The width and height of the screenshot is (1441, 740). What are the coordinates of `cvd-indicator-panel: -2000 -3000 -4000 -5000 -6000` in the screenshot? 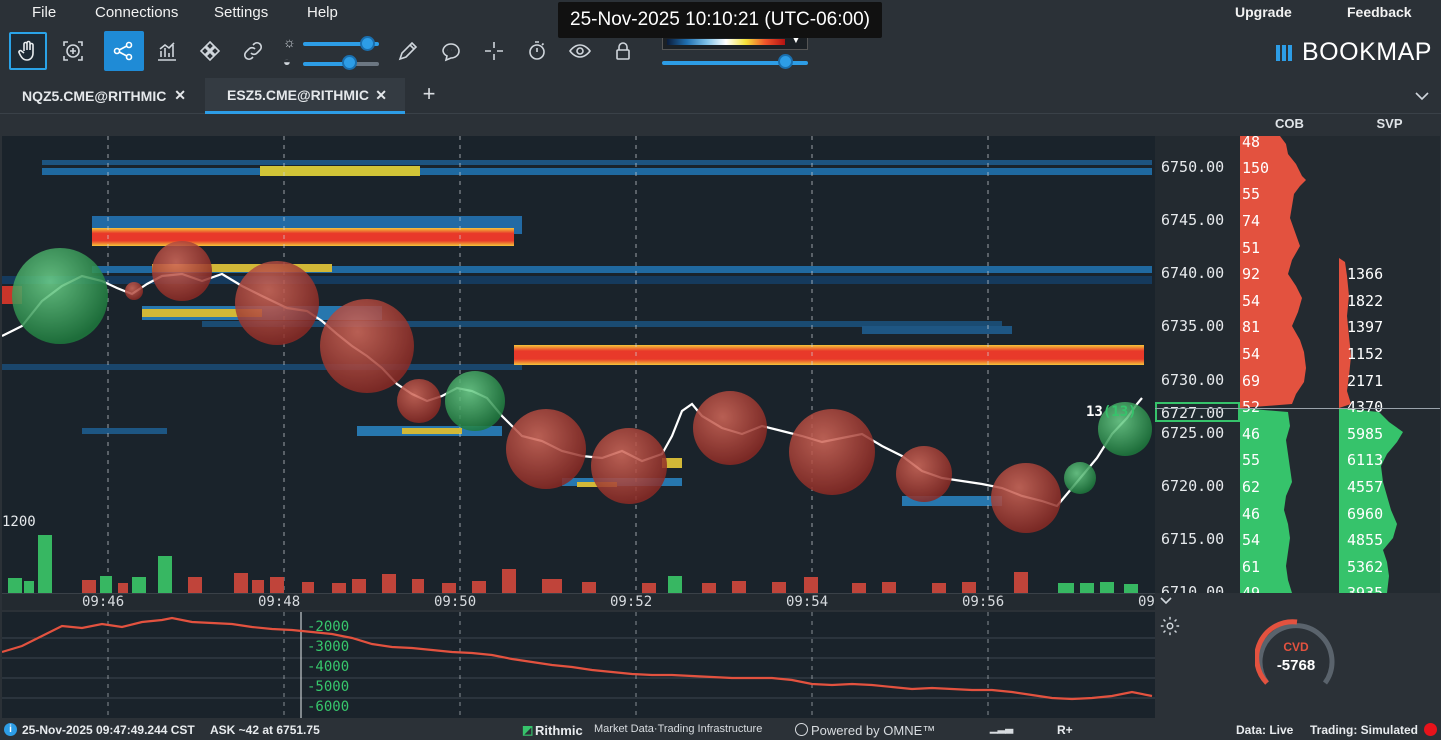 It's located at (578, 665).